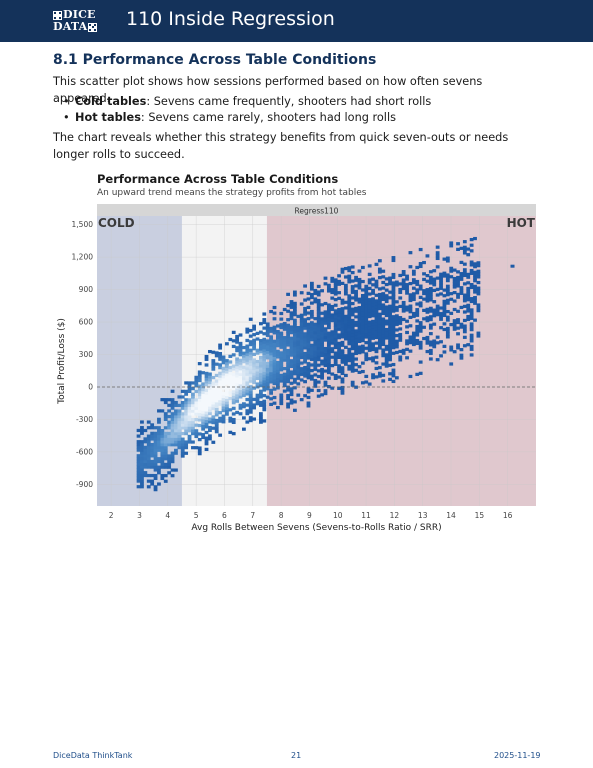  What do you see at coordinates (395, 515) in the screenshot?
I see `x-tick-label: 12` at bounding box center [395, 515].